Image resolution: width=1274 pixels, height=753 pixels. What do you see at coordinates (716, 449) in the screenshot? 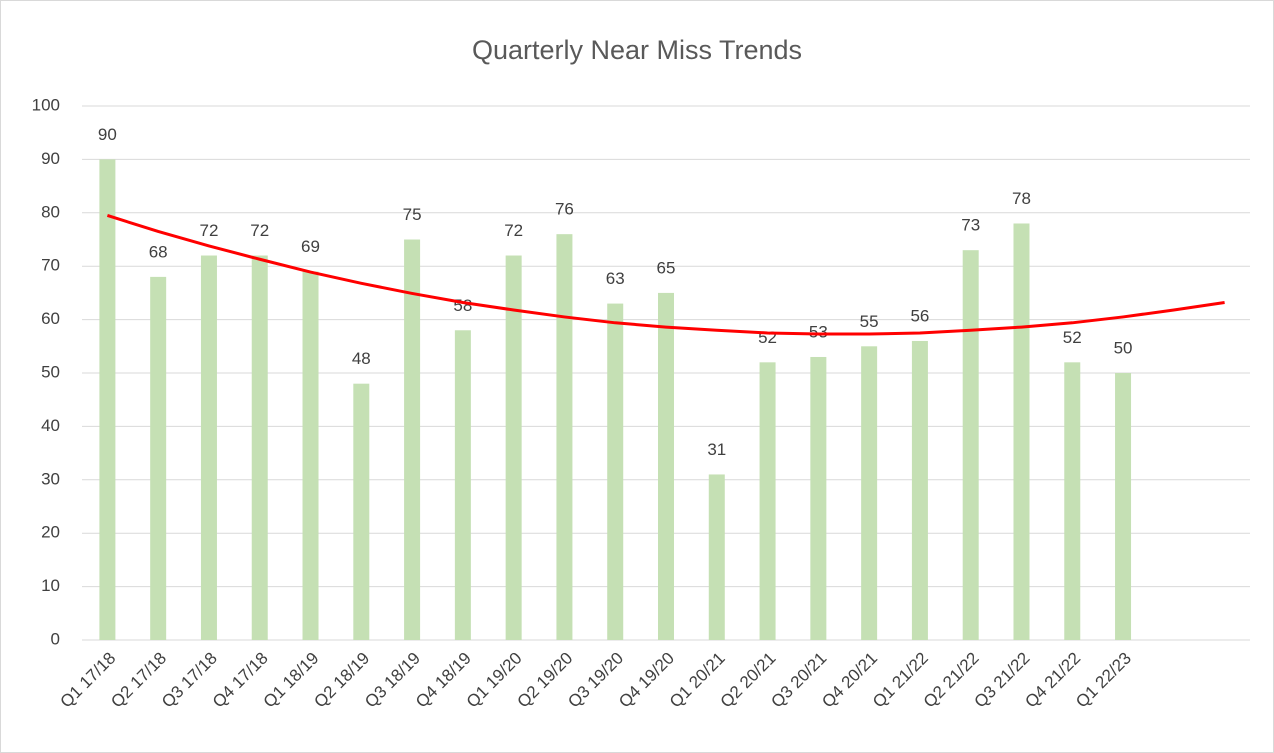
I see `data-label: 31` at bounding box center [716, 449].